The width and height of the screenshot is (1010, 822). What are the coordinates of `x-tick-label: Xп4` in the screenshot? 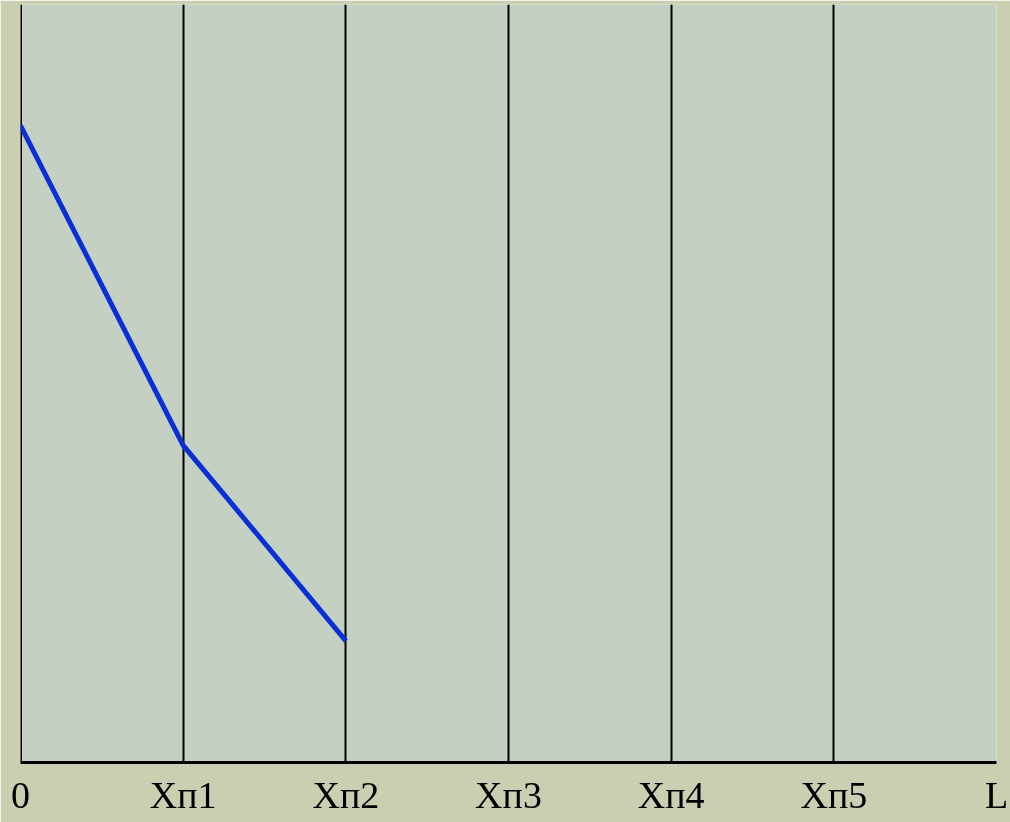 It's located at (671, 794).